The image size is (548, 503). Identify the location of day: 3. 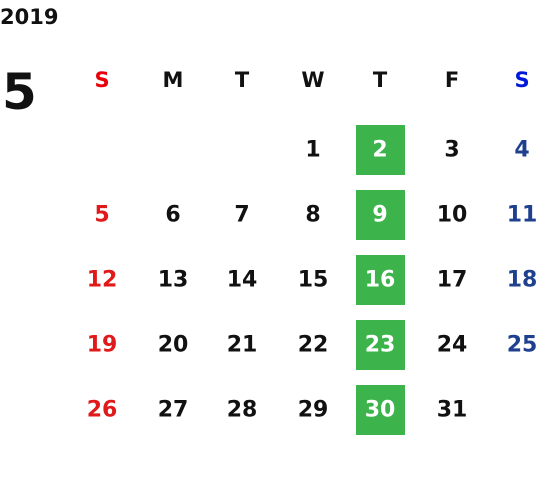
(451, 150).